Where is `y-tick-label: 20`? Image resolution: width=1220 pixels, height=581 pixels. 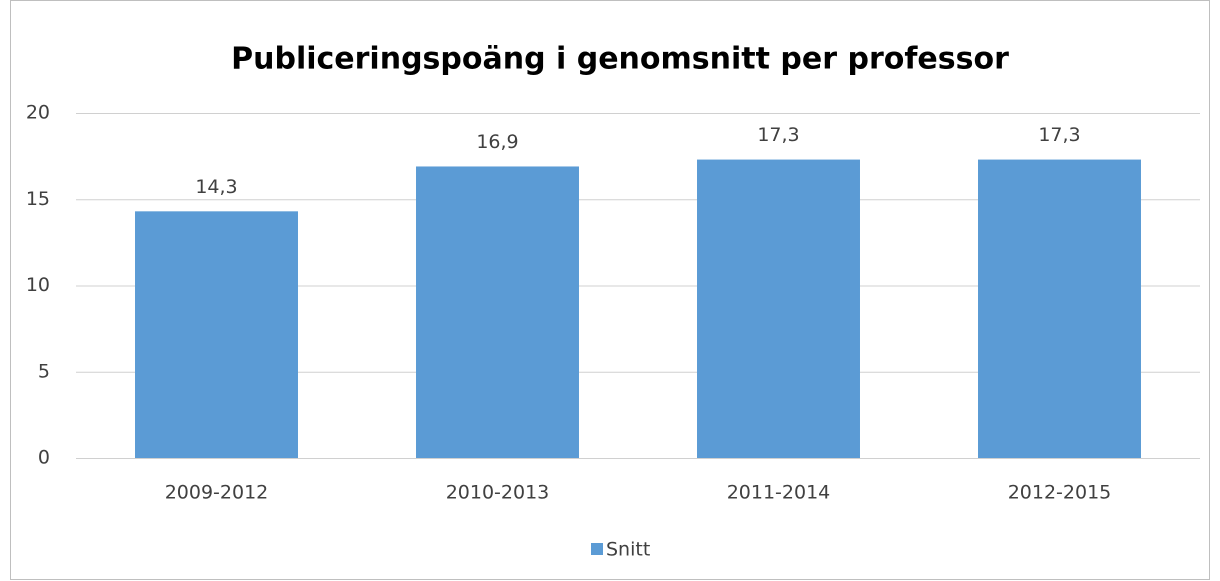
y-tick-label: 20 is located at coordinates (38, 113).